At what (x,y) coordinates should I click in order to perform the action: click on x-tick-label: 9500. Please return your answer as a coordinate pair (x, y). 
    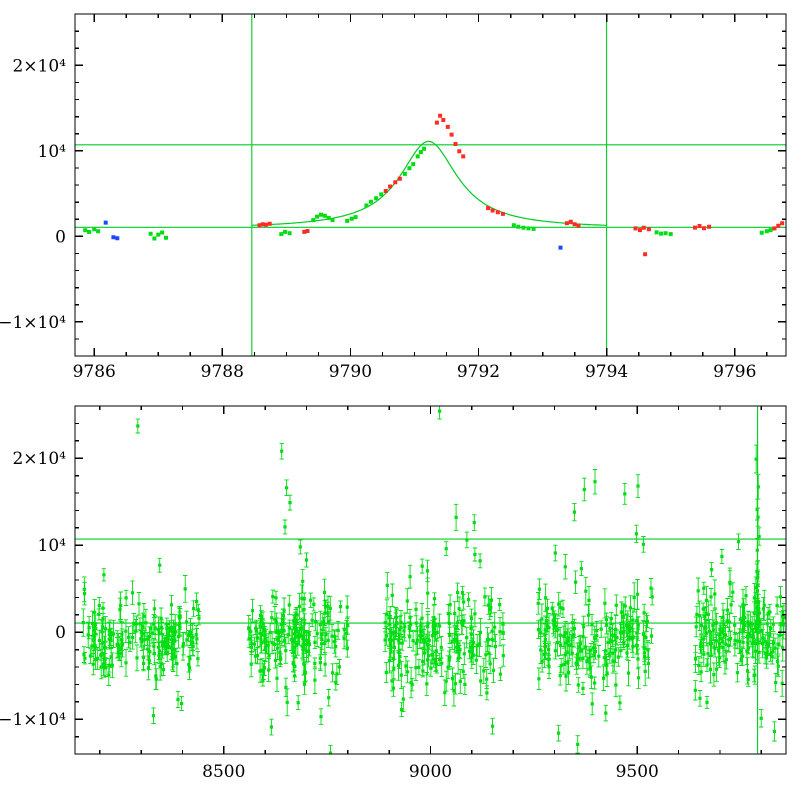
    Looking at the image, I should click on (637, 772).